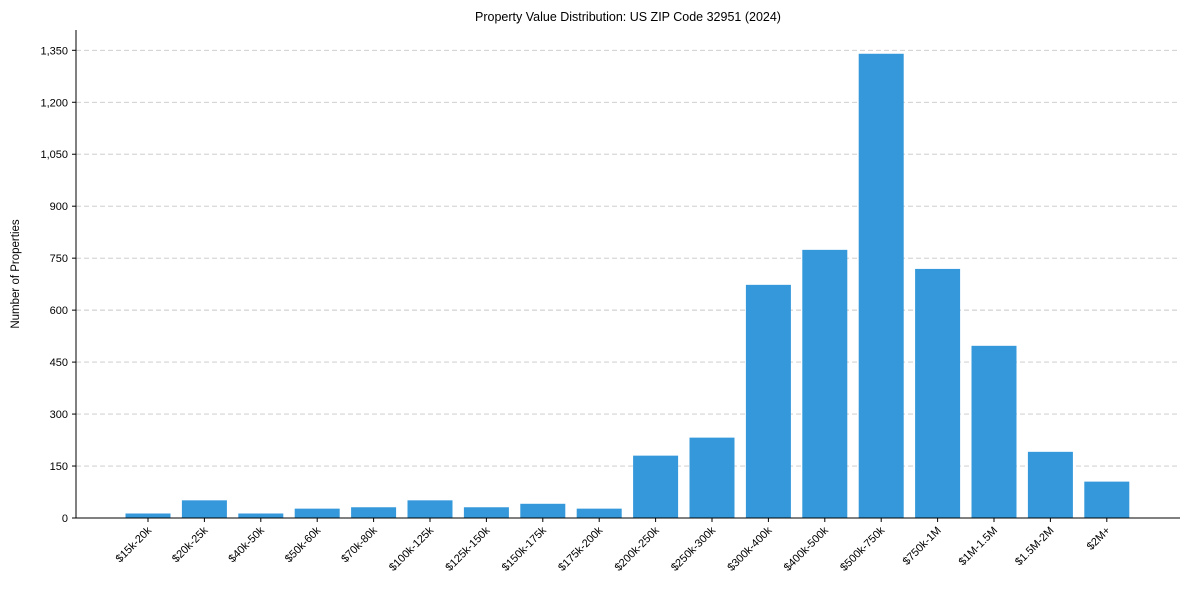  What do you see at coordinates (693, 548) in the screenshot?
I see `x-tick-label: $250k-300k` at bounding box center [693, 548].